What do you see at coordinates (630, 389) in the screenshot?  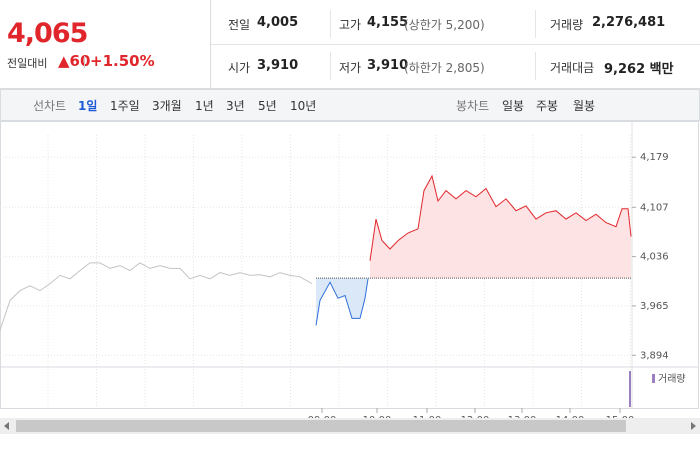 I see `volume-bar` at bounding box center [630, 389].